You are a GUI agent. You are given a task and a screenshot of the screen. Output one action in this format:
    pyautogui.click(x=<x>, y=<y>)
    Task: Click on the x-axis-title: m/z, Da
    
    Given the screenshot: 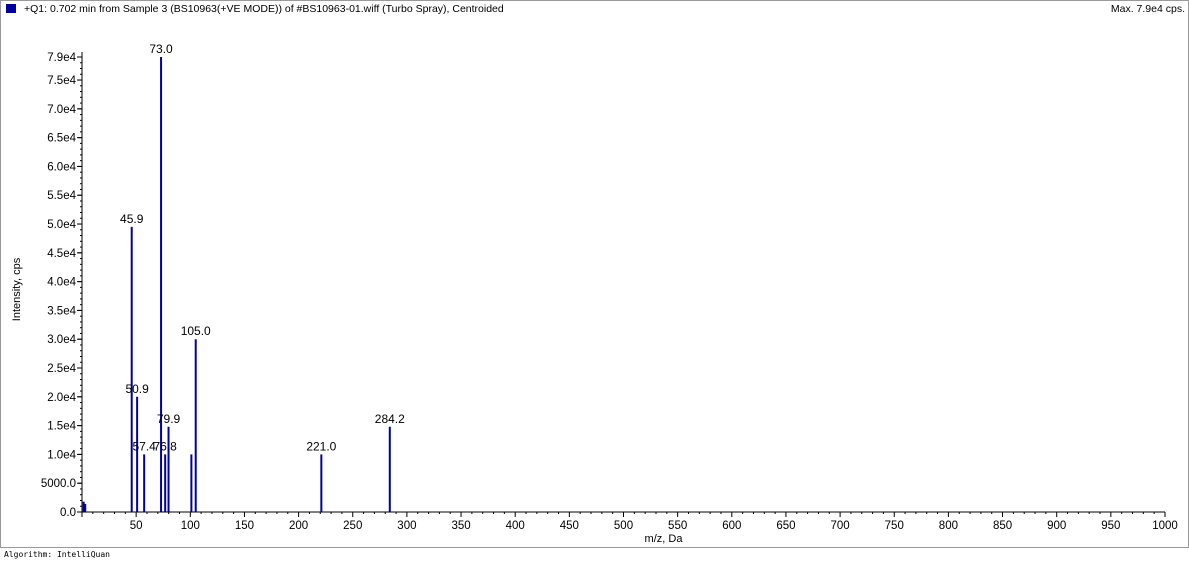 What is the action you would take?
    pyautogui.click(x=664, y=539)
    